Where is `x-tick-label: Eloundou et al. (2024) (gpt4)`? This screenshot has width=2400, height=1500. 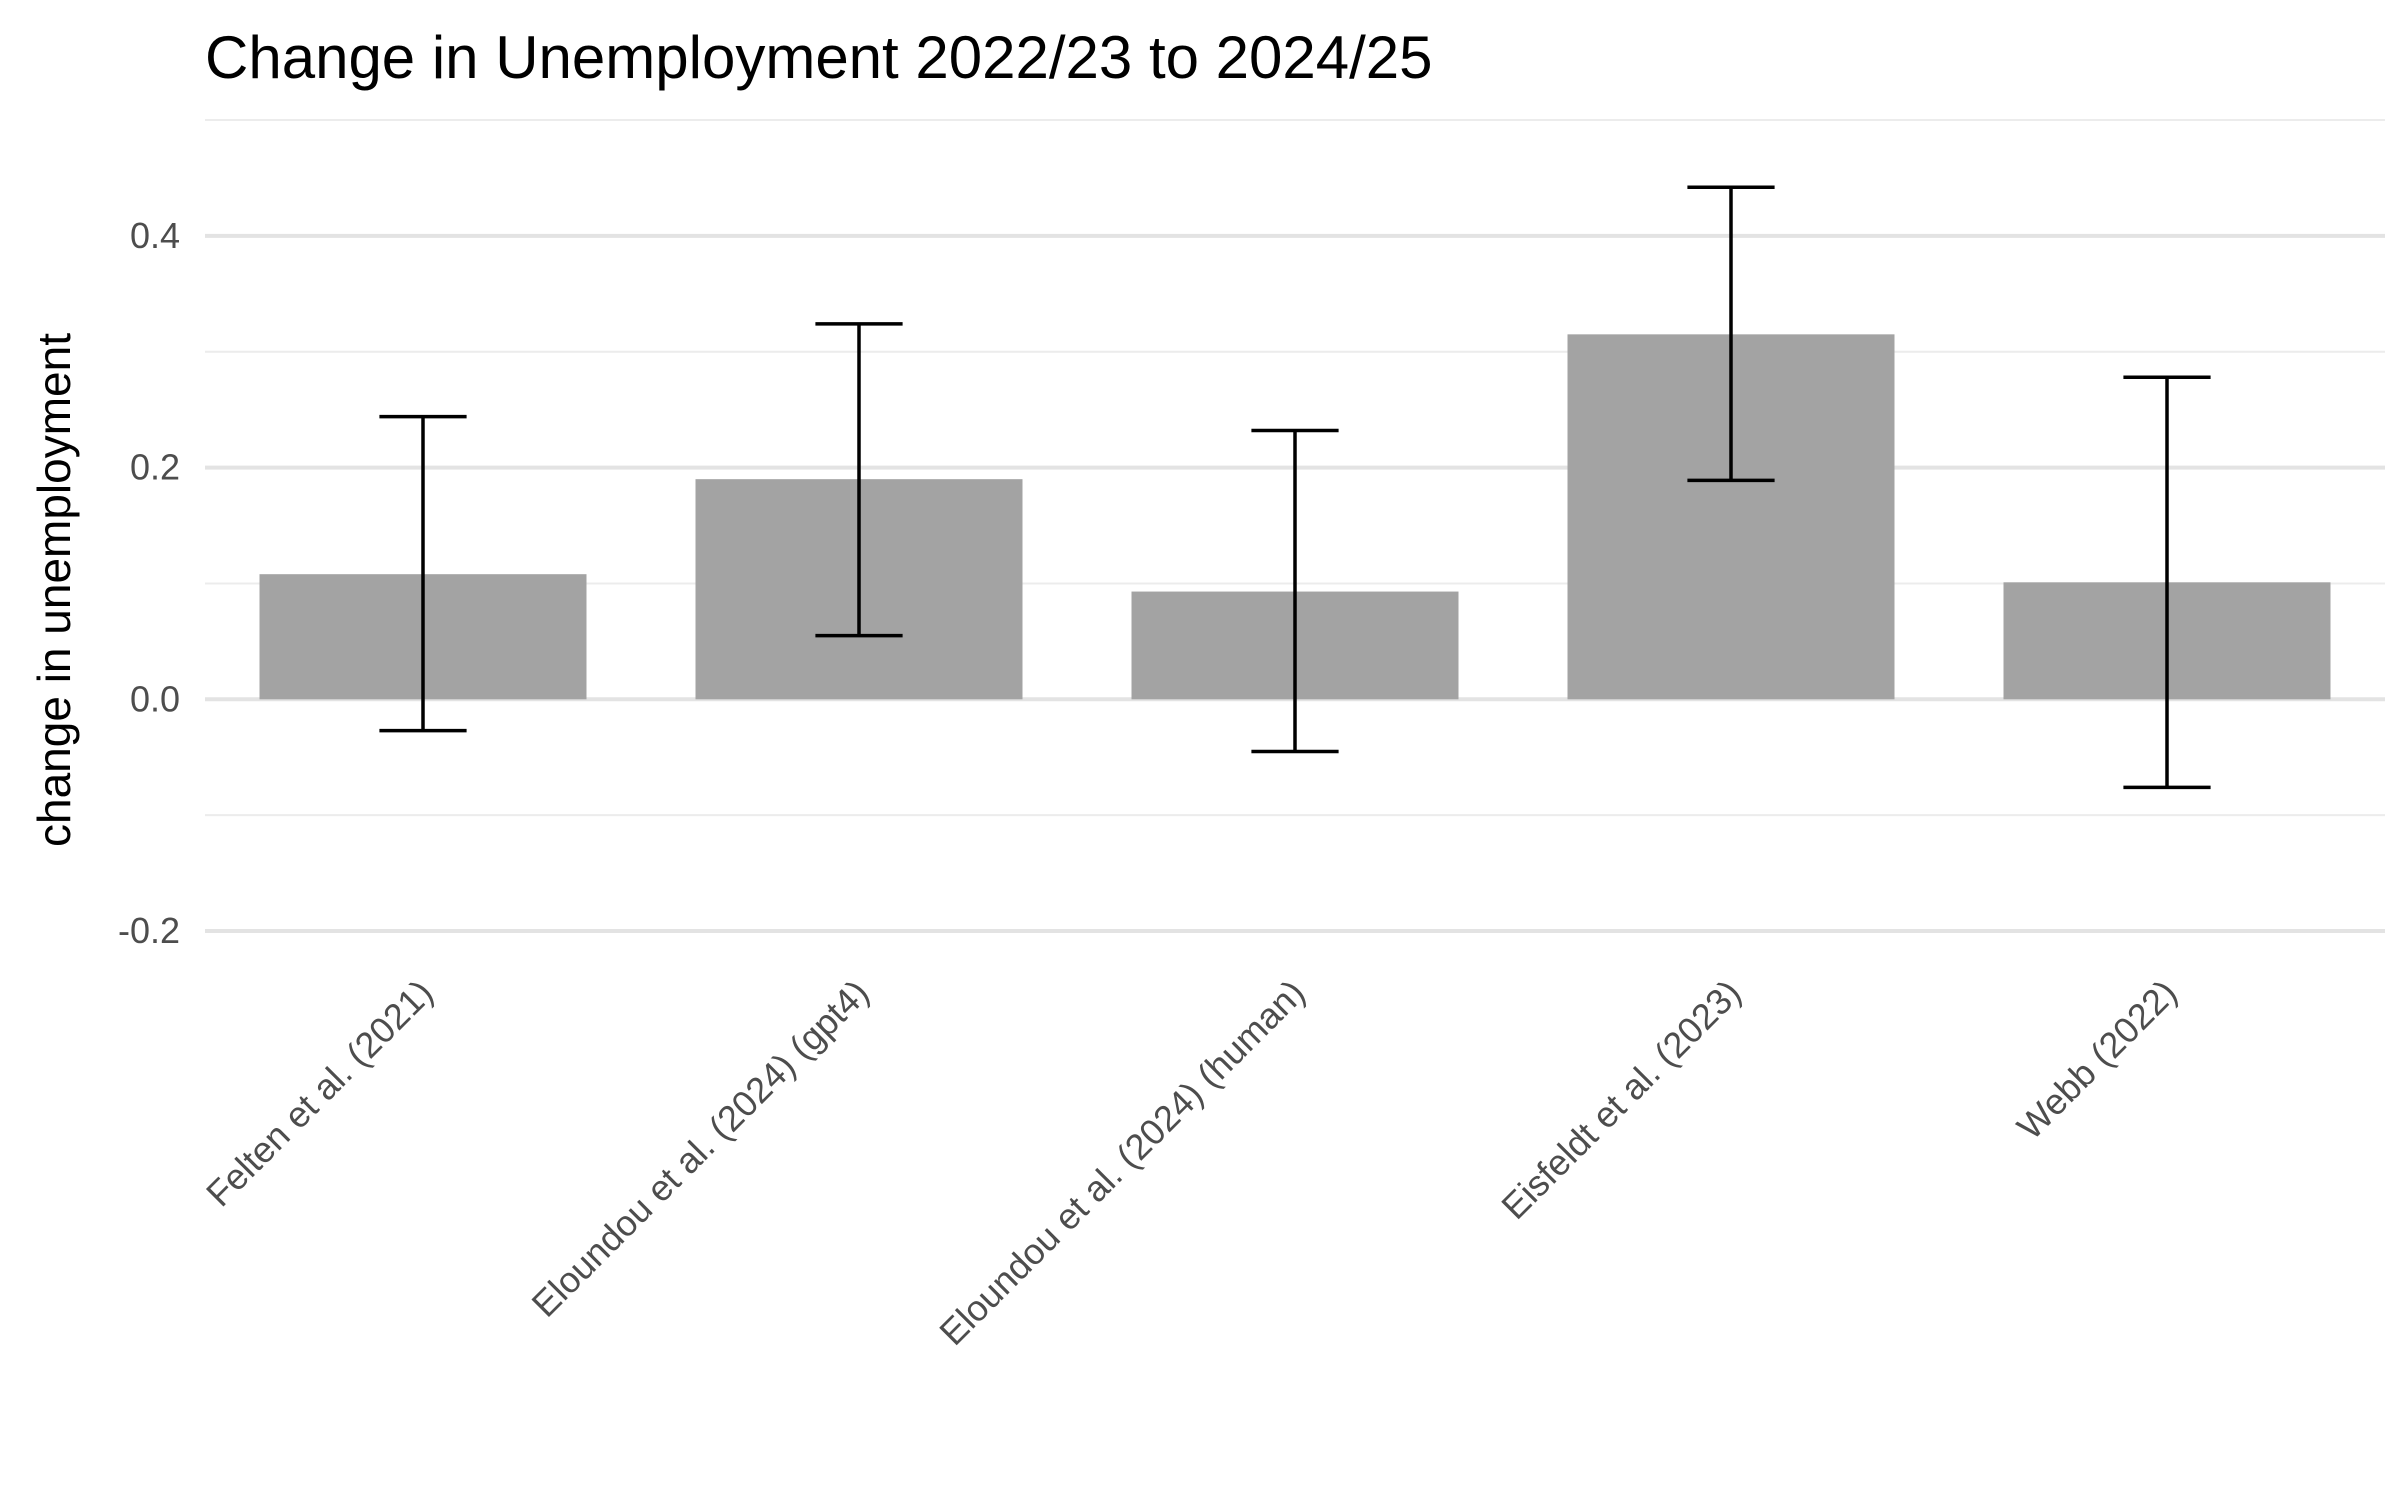 x-tick-label: Eloundou et al. (2024) (gpt4) is located at coordinates (700, 1148).